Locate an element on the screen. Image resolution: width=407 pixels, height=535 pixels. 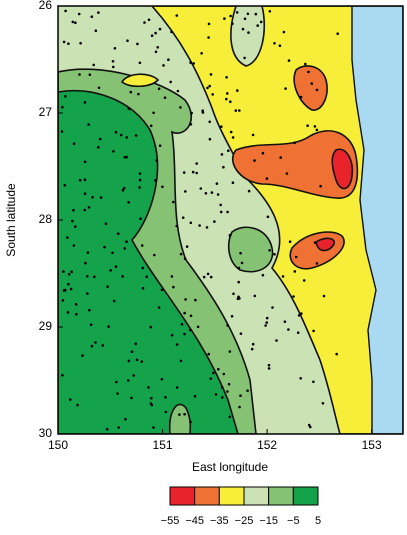
colorbar-label: −5 is located at coordinates (293, 521).